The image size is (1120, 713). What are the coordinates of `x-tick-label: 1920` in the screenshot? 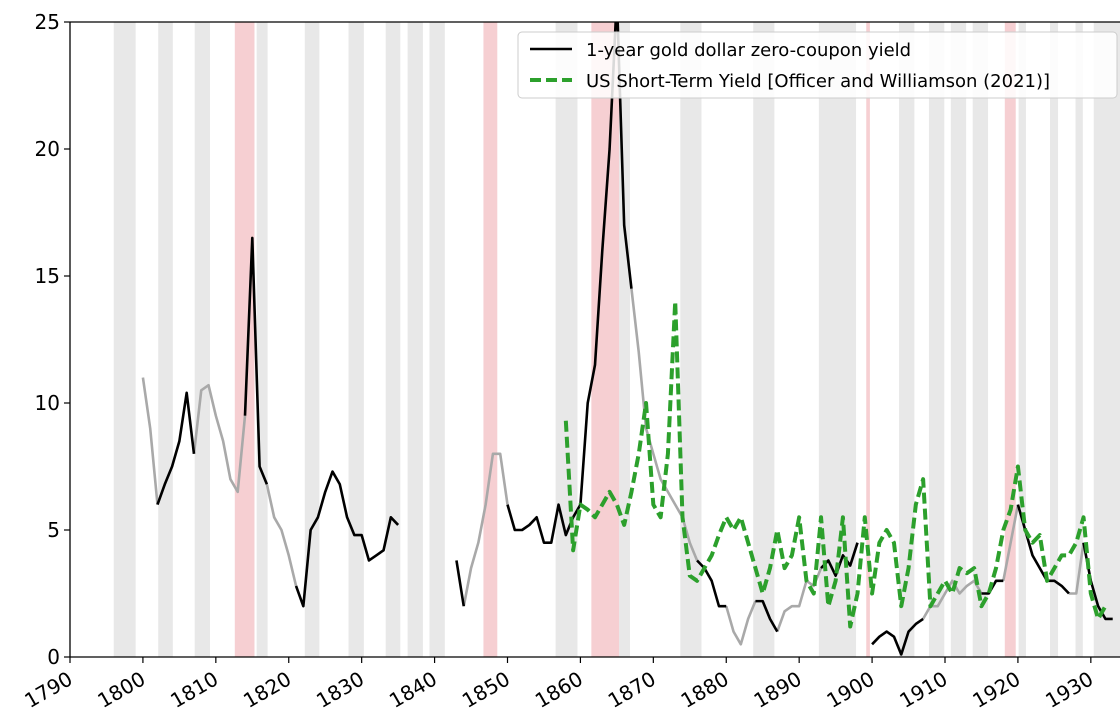 It's located at (996, 690).